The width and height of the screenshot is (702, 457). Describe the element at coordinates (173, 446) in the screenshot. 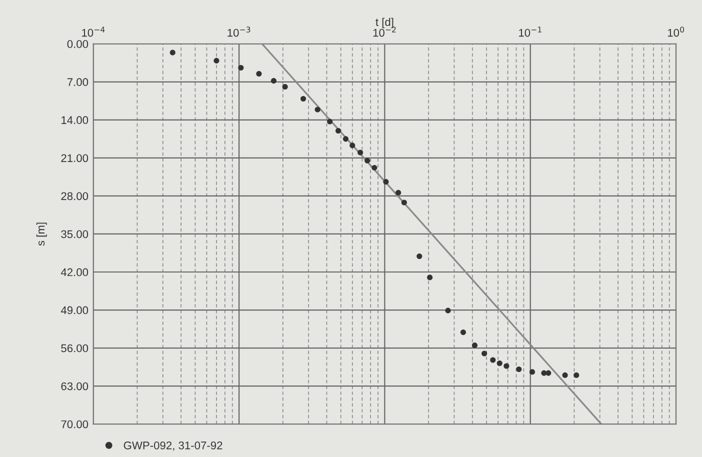

I see `legend-label: GWP-092, 31-07-92` at that location.